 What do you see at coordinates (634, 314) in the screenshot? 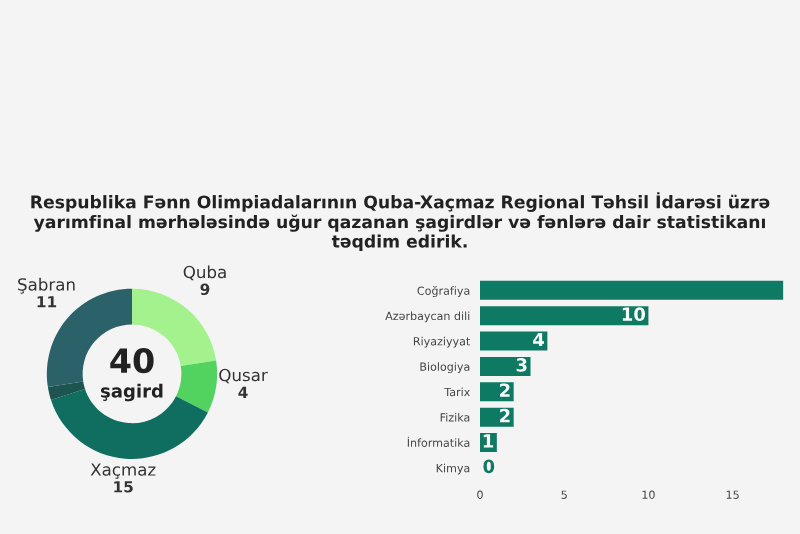
I see `data-label: 10` at bounding box center [634, 314].